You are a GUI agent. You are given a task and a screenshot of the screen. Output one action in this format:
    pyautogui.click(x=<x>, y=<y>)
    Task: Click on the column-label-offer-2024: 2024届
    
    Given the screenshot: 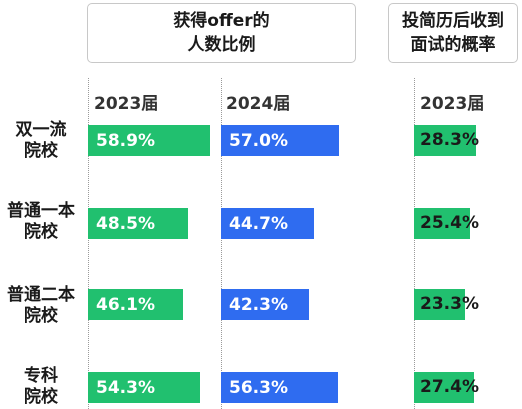 What is the action you would take?
    pyautogui.click(x=258, y=104)
    